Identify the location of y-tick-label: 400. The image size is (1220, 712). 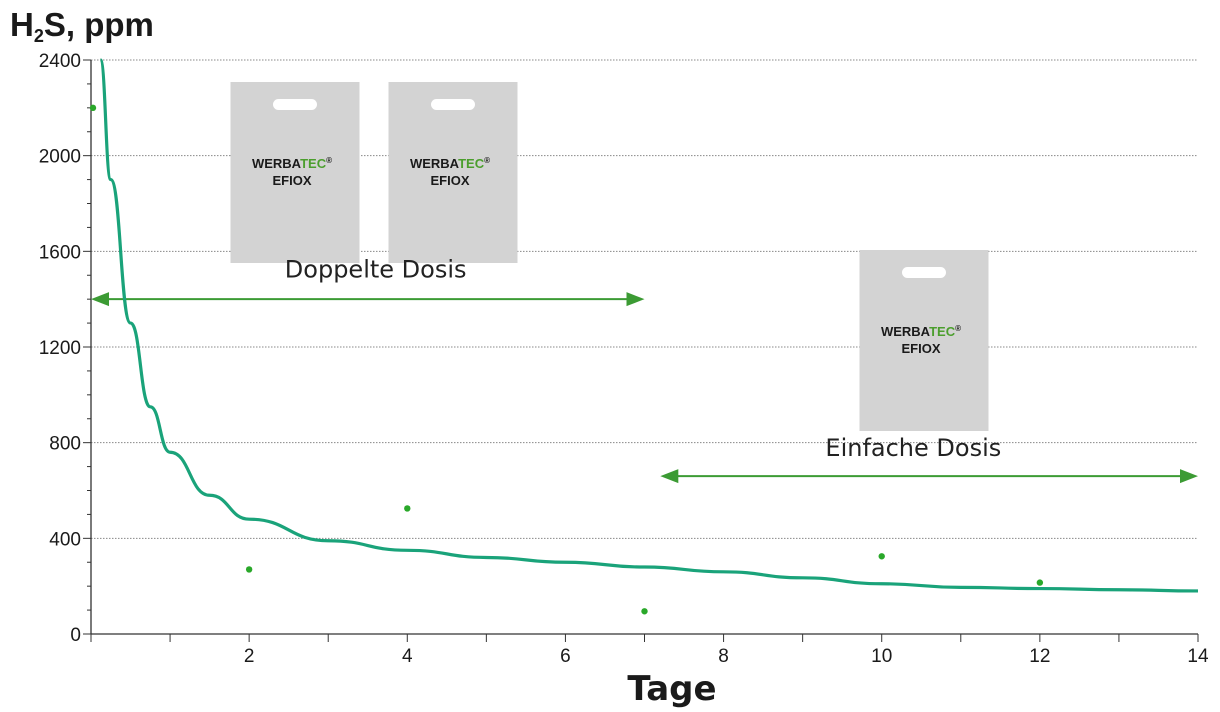
(65, 539).